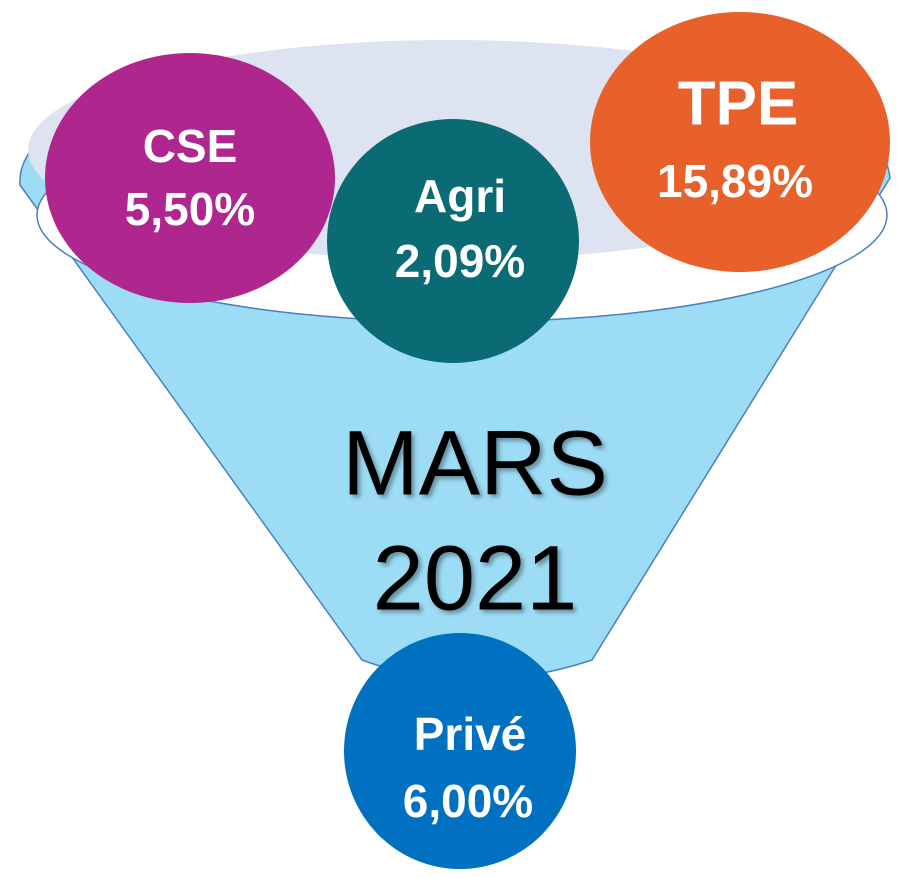 This screenshot has width=907, height=878. I want to click on node-label: CSE, so click(190, 146).